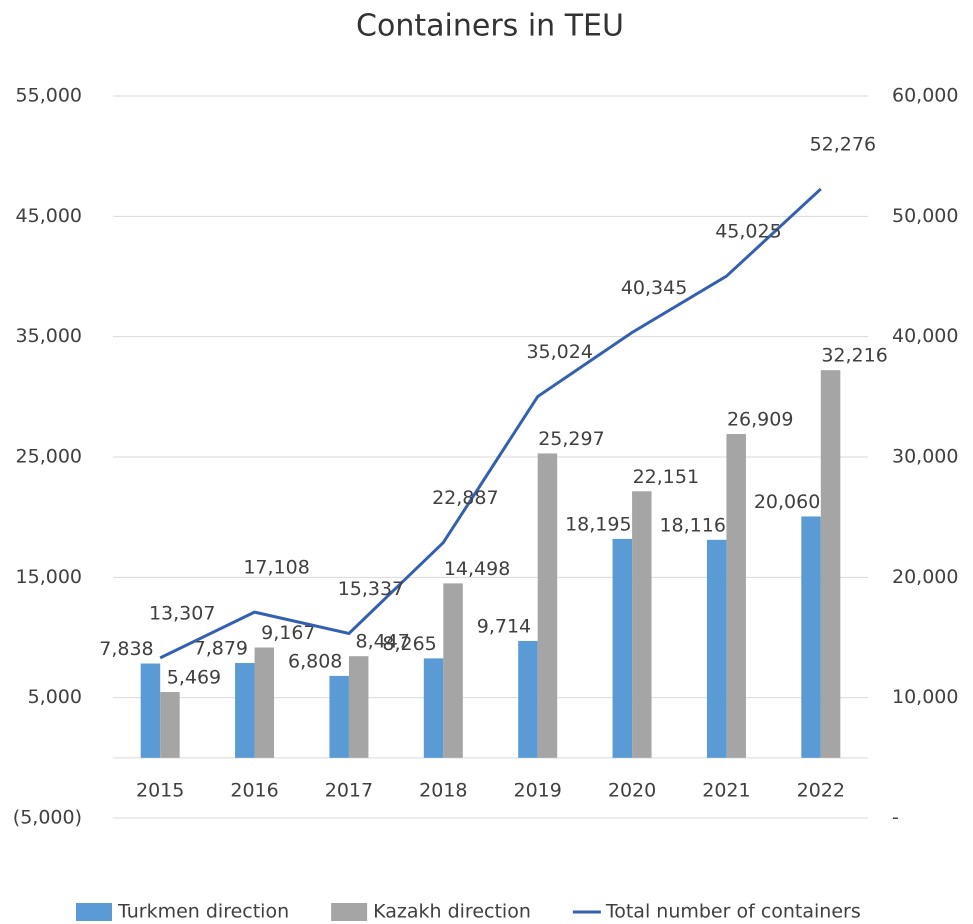  What do you see at coordinates (194, 678) in the screenshot?
I see `data-label: 5,469` at bounding box center [194, 678].